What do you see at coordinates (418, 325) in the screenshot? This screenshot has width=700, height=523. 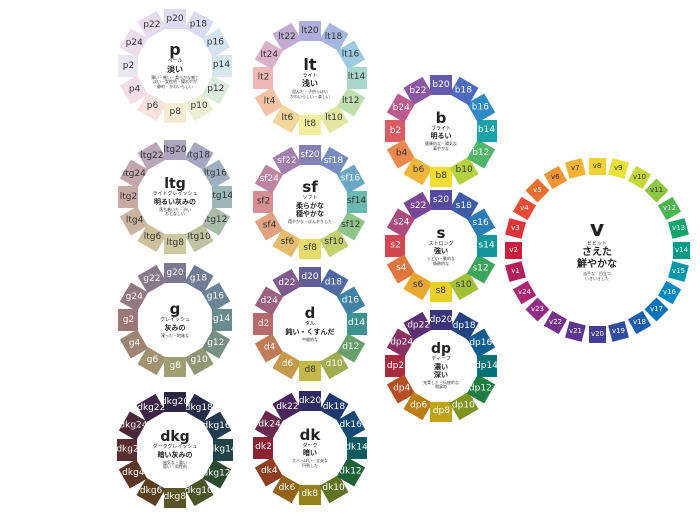 I see `color-chip-label: dp22` at bounding box center [418, 325].